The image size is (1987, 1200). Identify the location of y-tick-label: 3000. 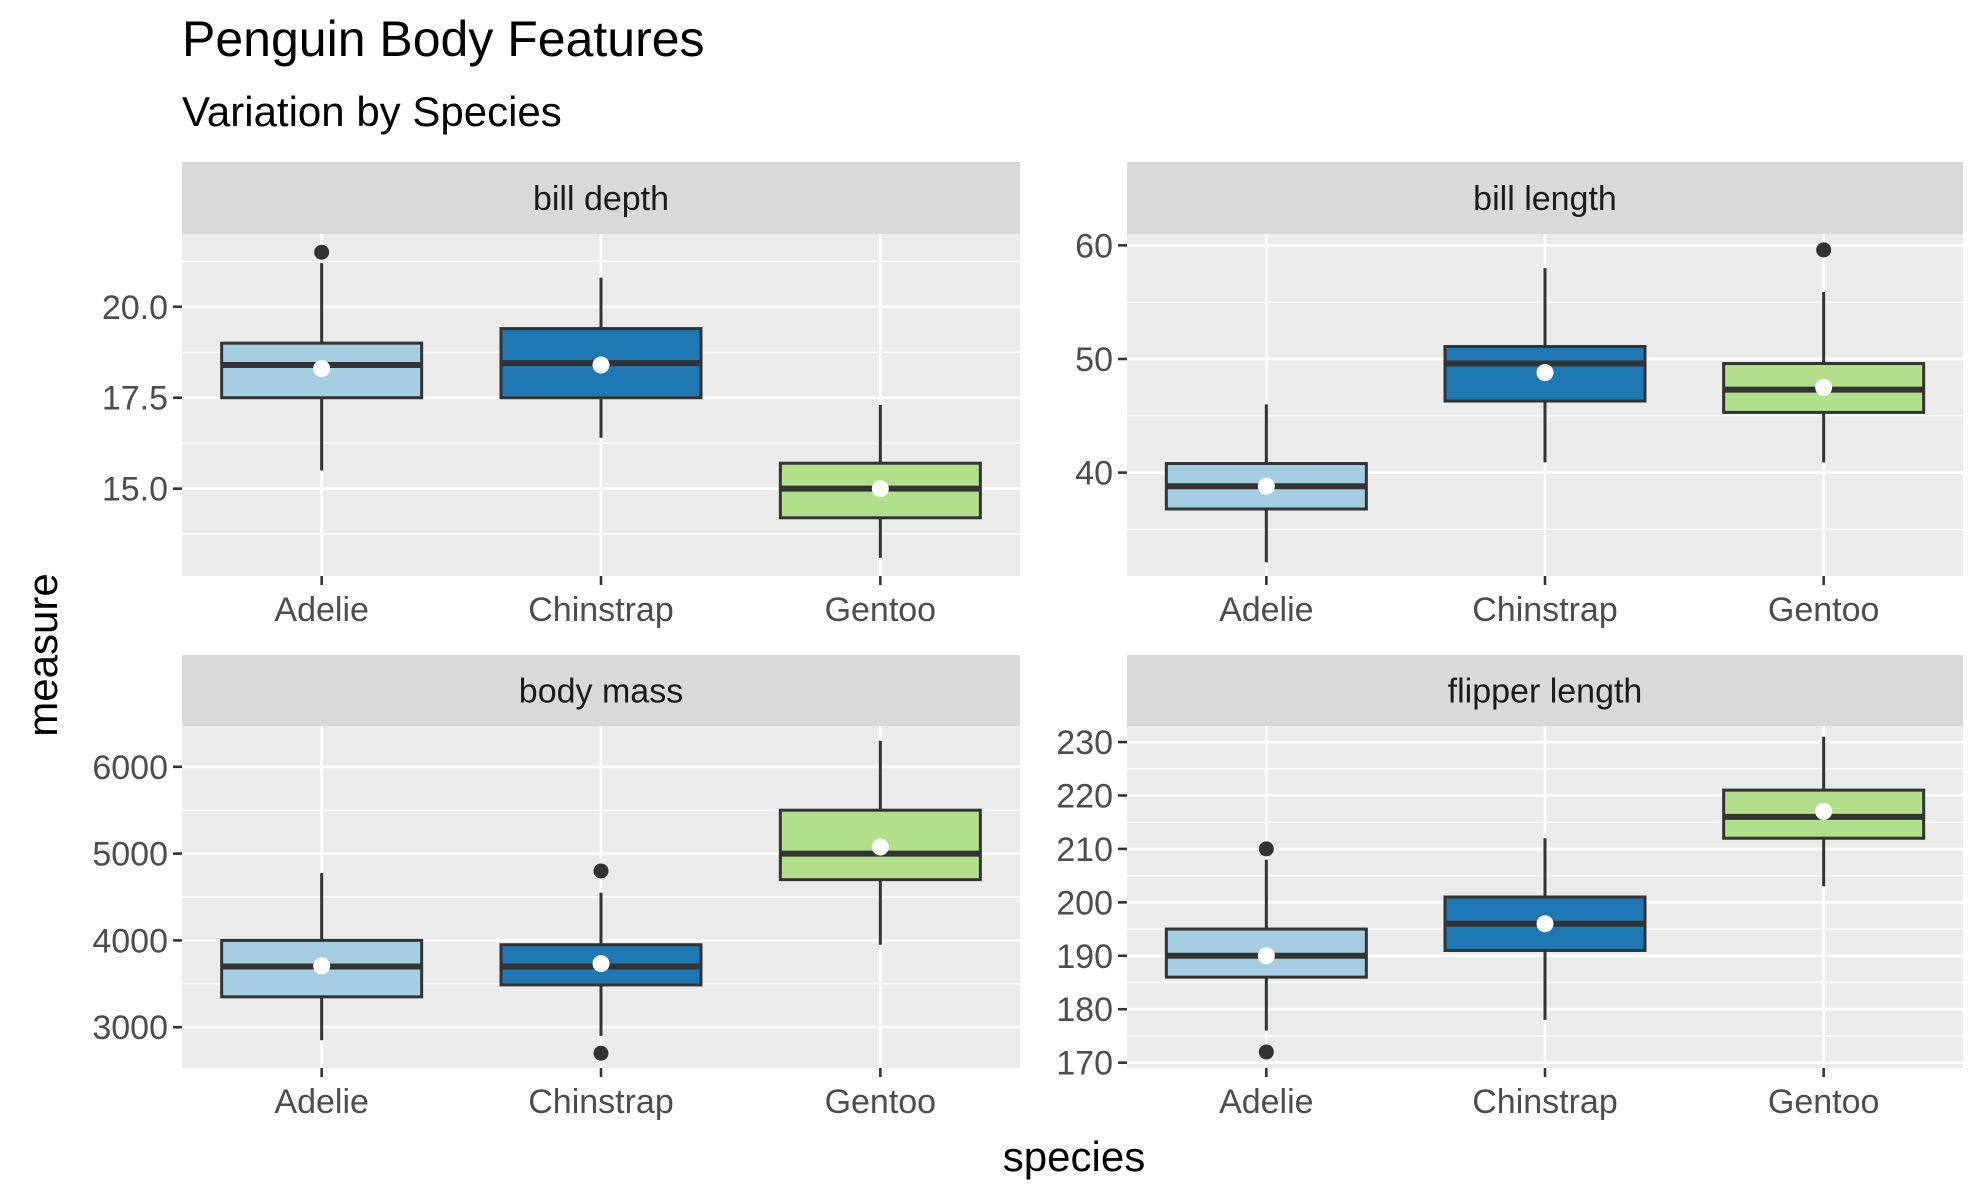
(130, 1028).